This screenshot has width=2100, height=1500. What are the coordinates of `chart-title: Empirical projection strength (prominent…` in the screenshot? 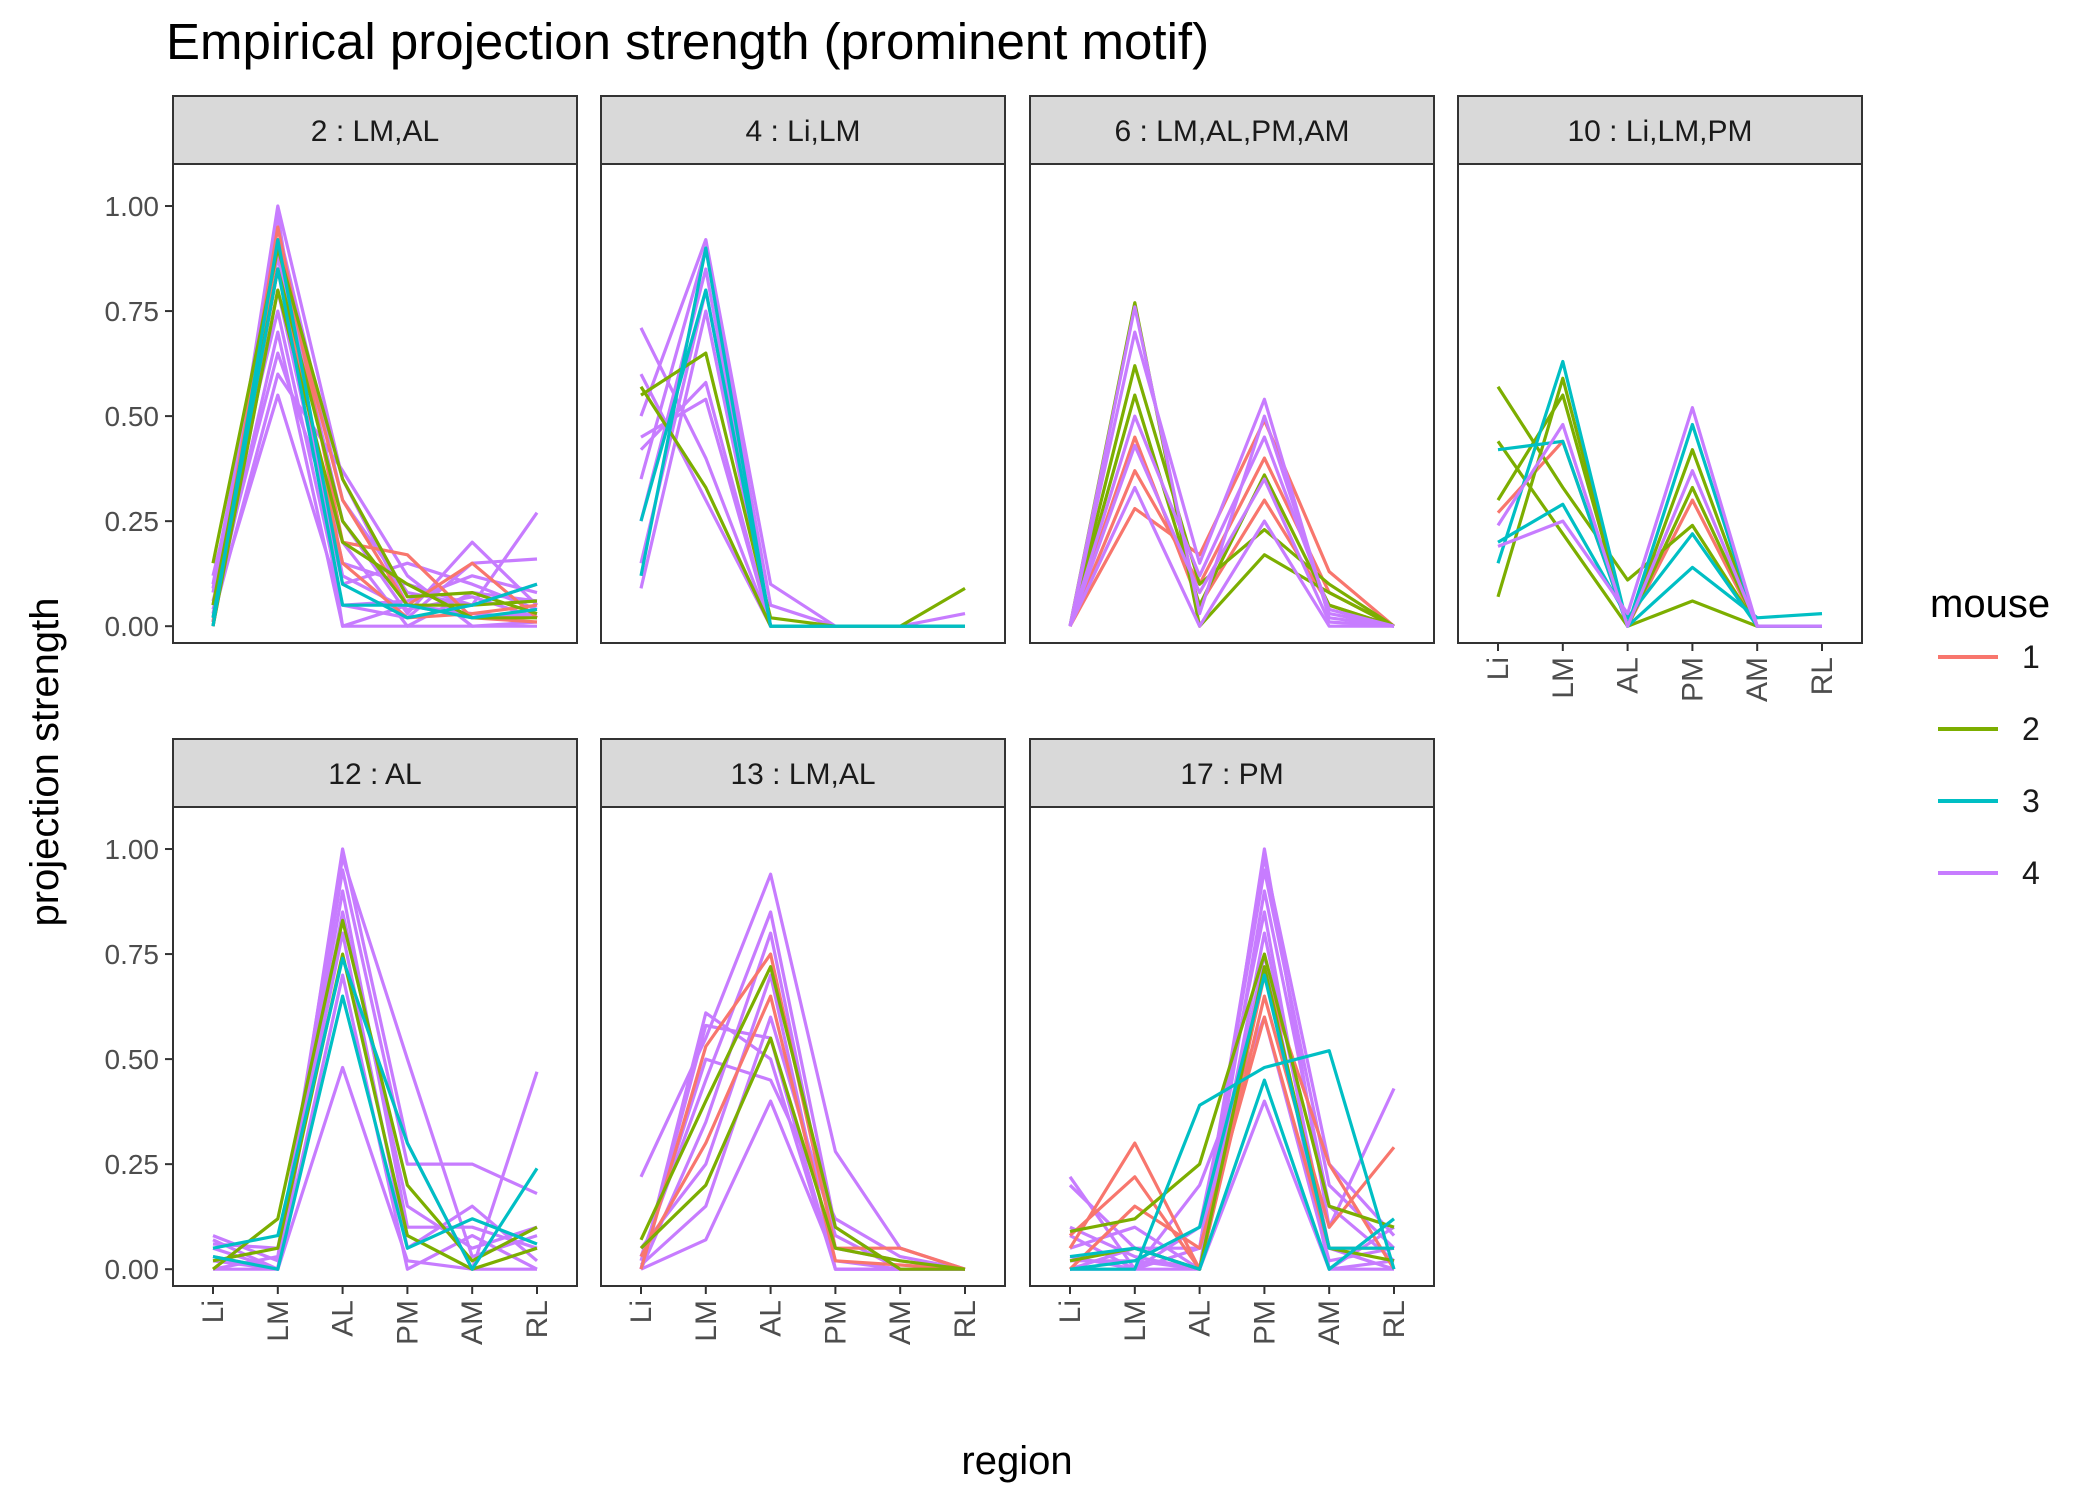 It's located at (688, 41).